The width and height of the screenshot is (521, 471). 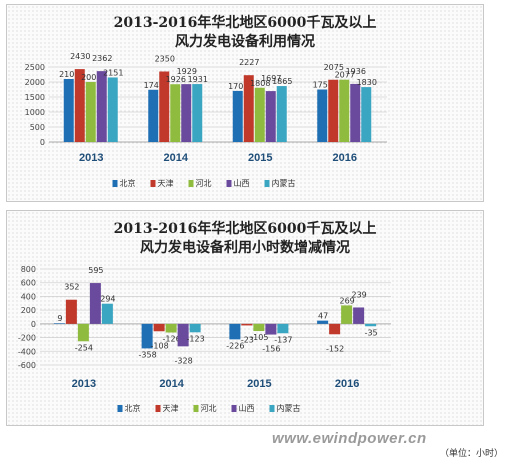 What do you see at coordinates (28, 283) in the screenshot?
I see `y-tick-label: 600` at bounding box center [28, 283].